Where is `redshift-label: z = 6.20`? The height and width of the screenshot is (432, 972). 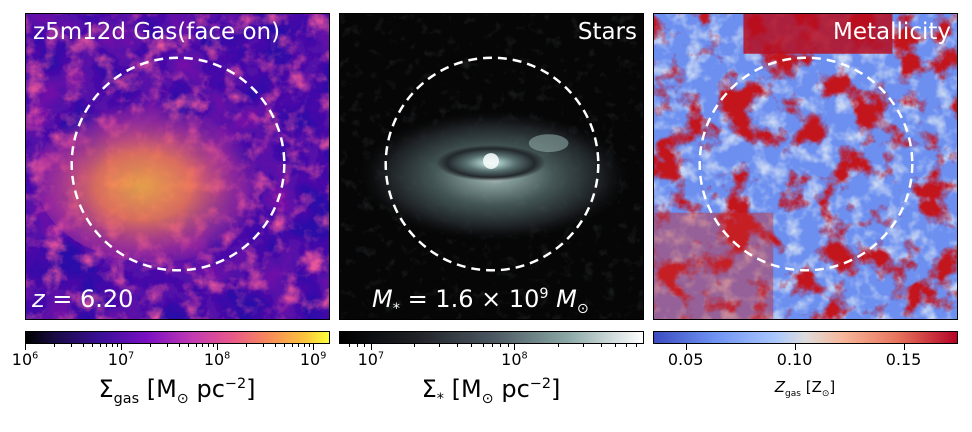 redshift-label: z = 6.20 is located at coordinates (82, 299).